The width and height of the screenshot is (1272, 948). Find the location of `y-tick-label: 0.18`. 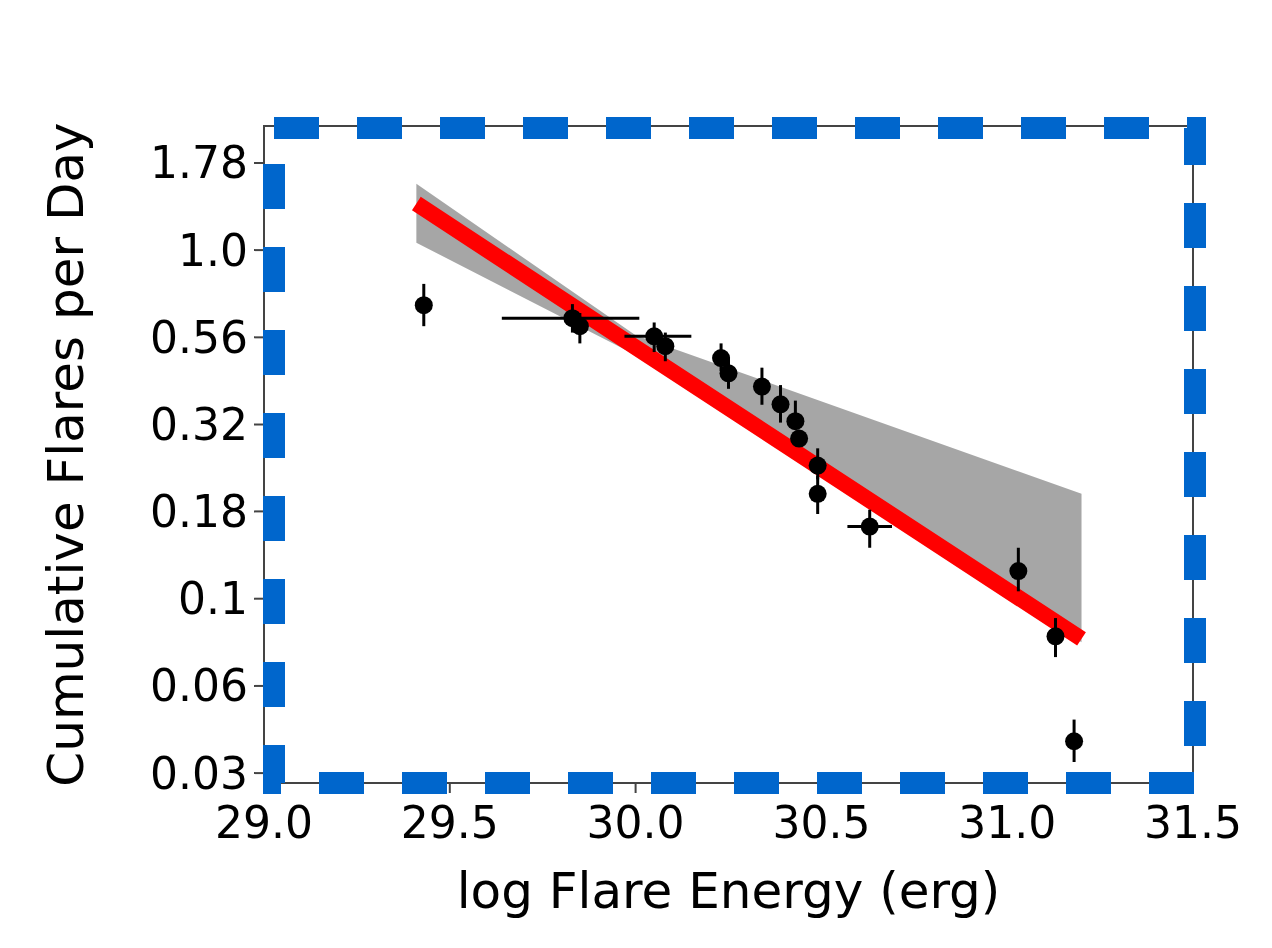

y-tick-label: 0.18 is located at coordinates (199, 511).